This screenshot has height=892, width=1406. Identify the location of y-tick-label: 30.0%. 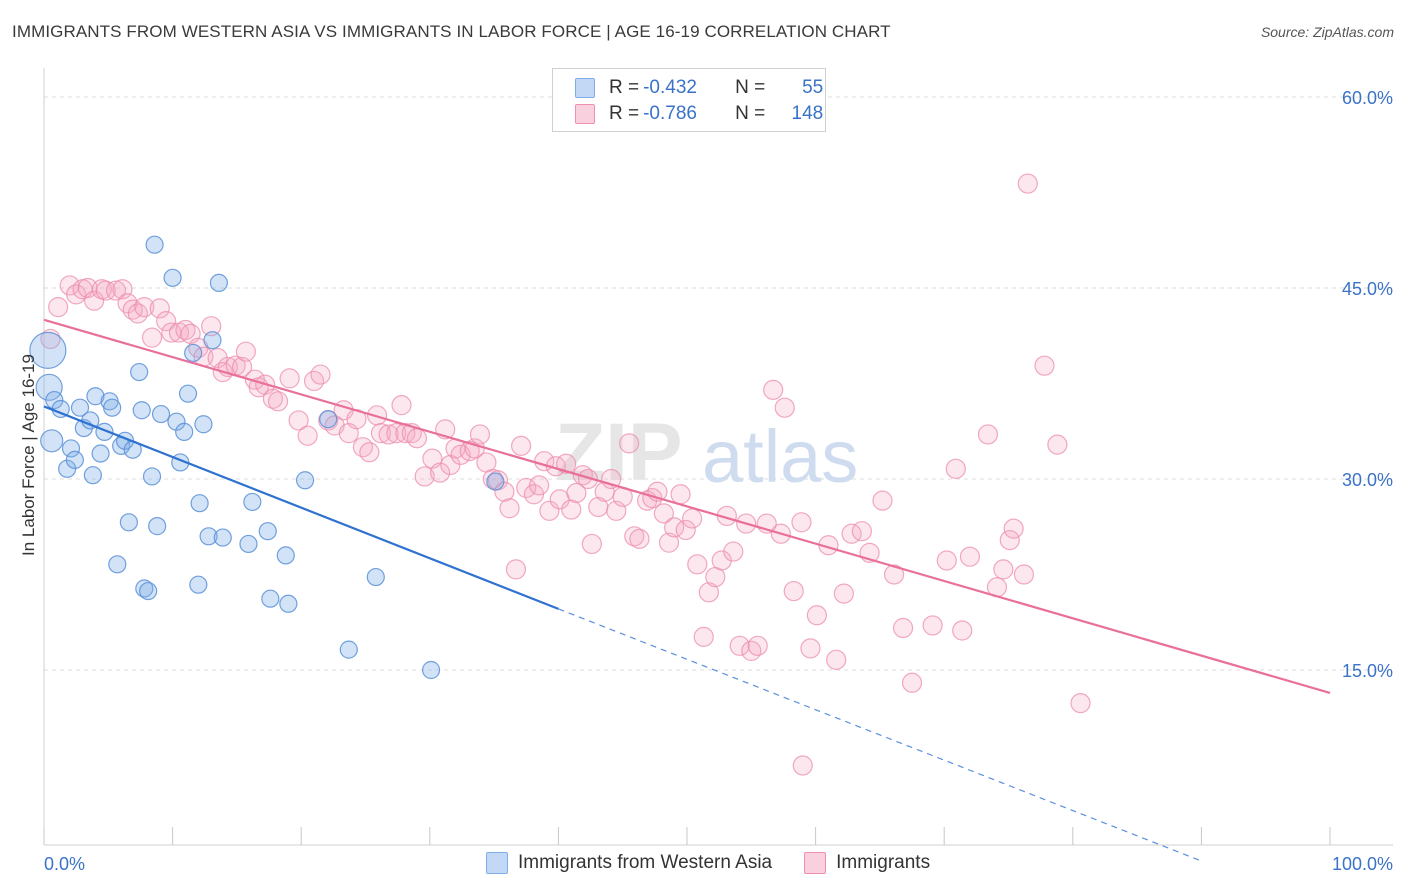
(1367, 480).